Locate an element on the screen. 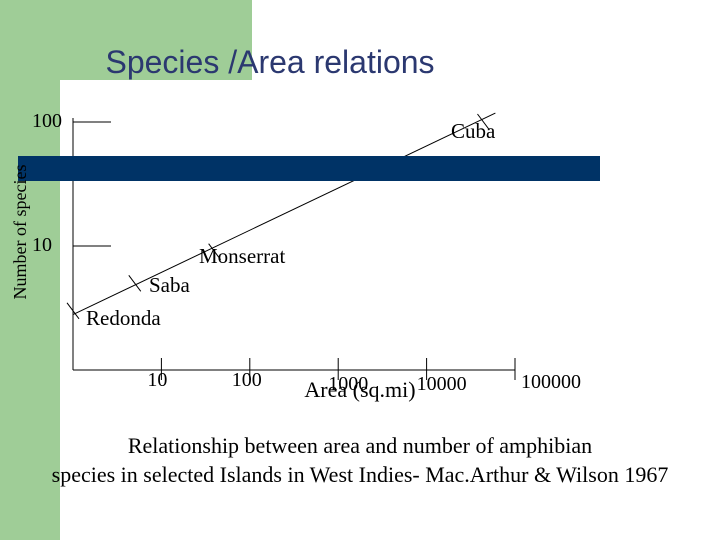 This screenshot has height=540, width=720. point-label-cuba: Cuba is located at coordinates (473, 131).